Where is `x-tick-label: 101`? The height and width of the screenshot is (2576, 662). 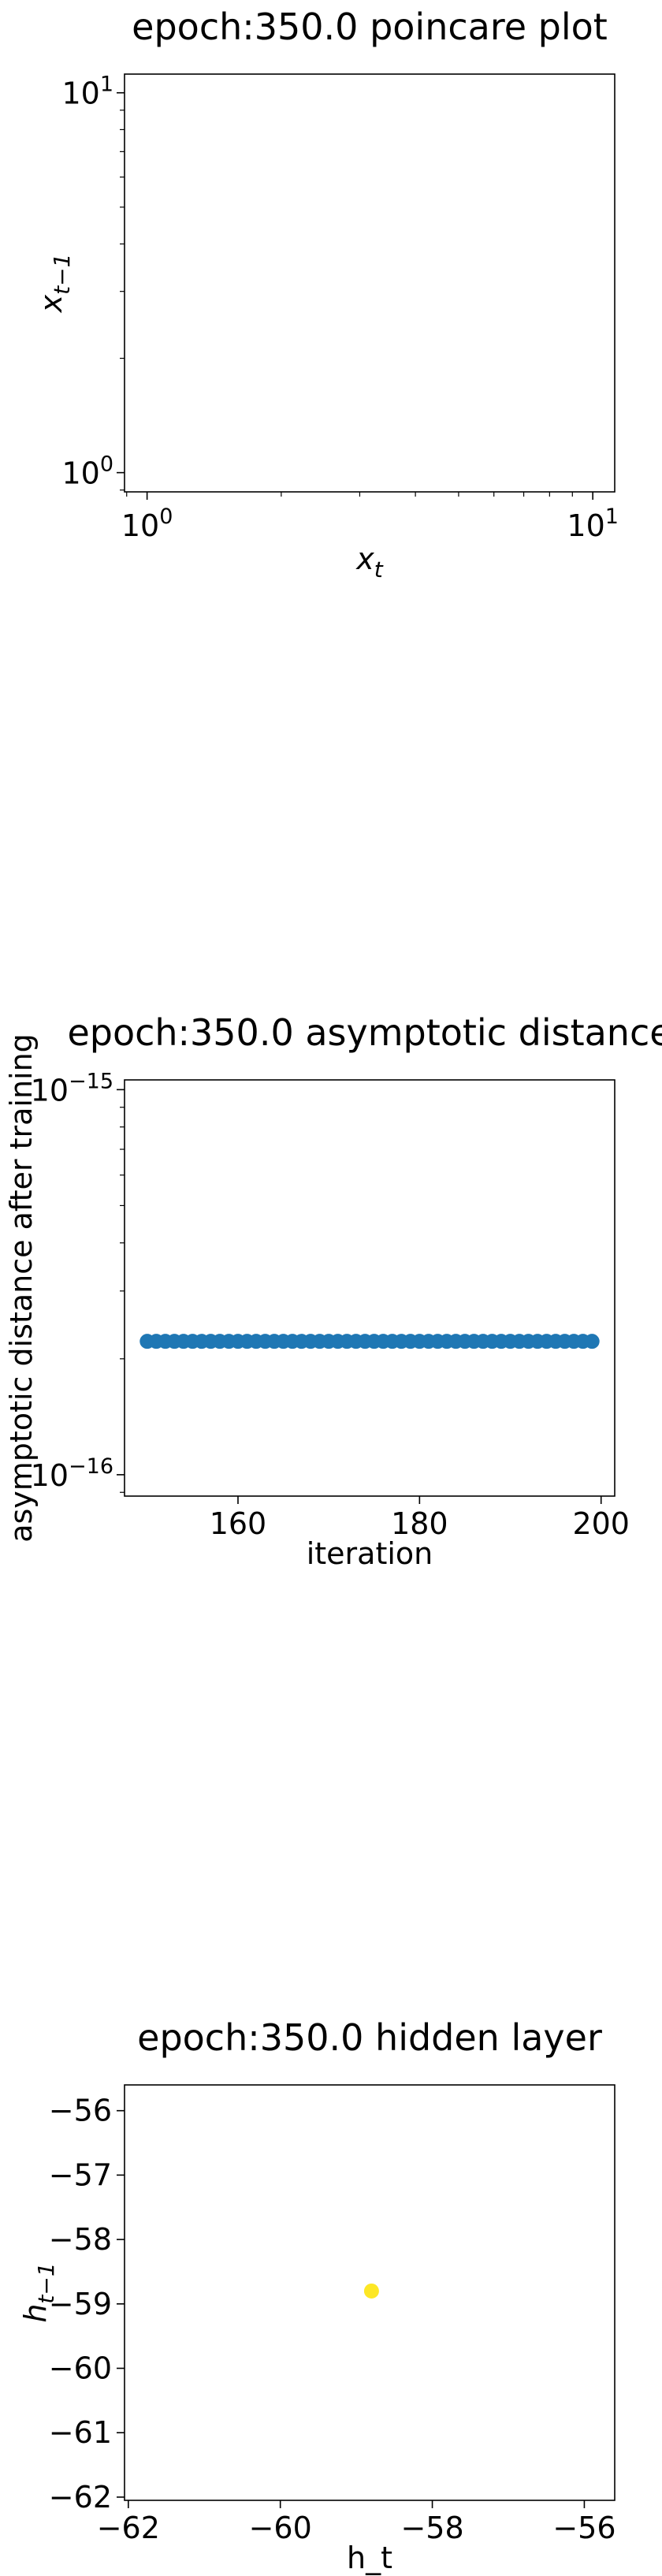
x-tick-label: 101 is located at coordinates (593, 523).